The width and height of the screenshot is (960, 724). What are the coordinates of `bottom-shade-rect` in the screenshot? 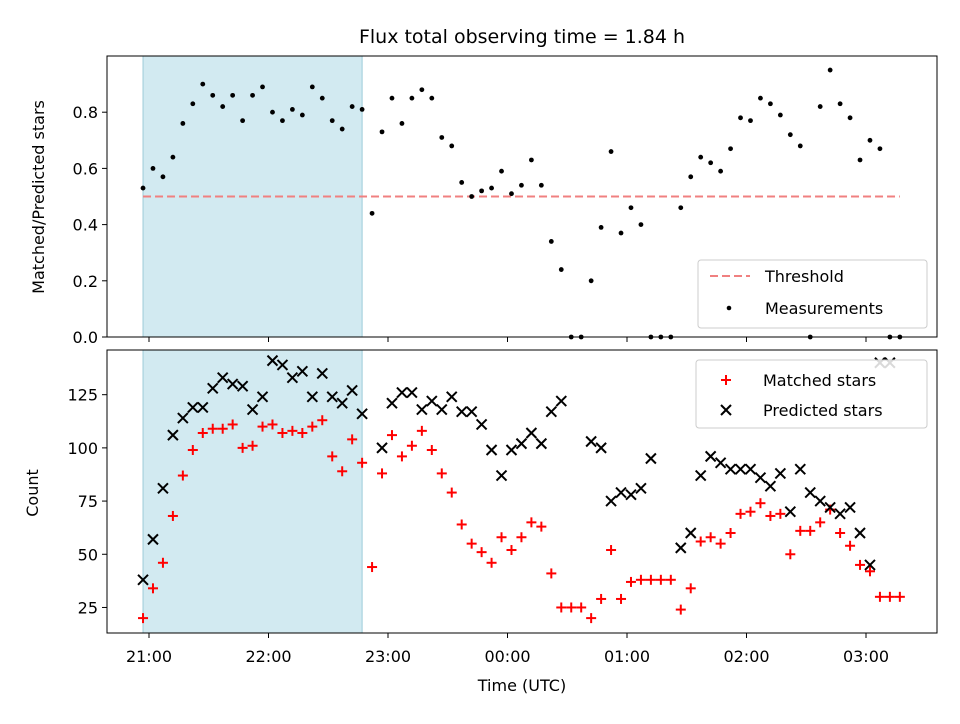 It's located at (252, 491).